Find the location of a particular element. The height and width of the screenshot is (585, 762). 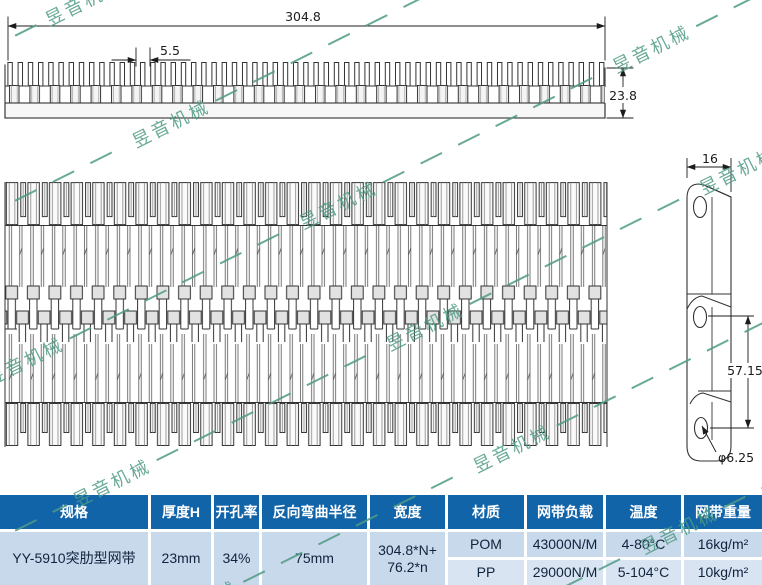

header-weight: 网带重量 is located at coordinates (723, 512).